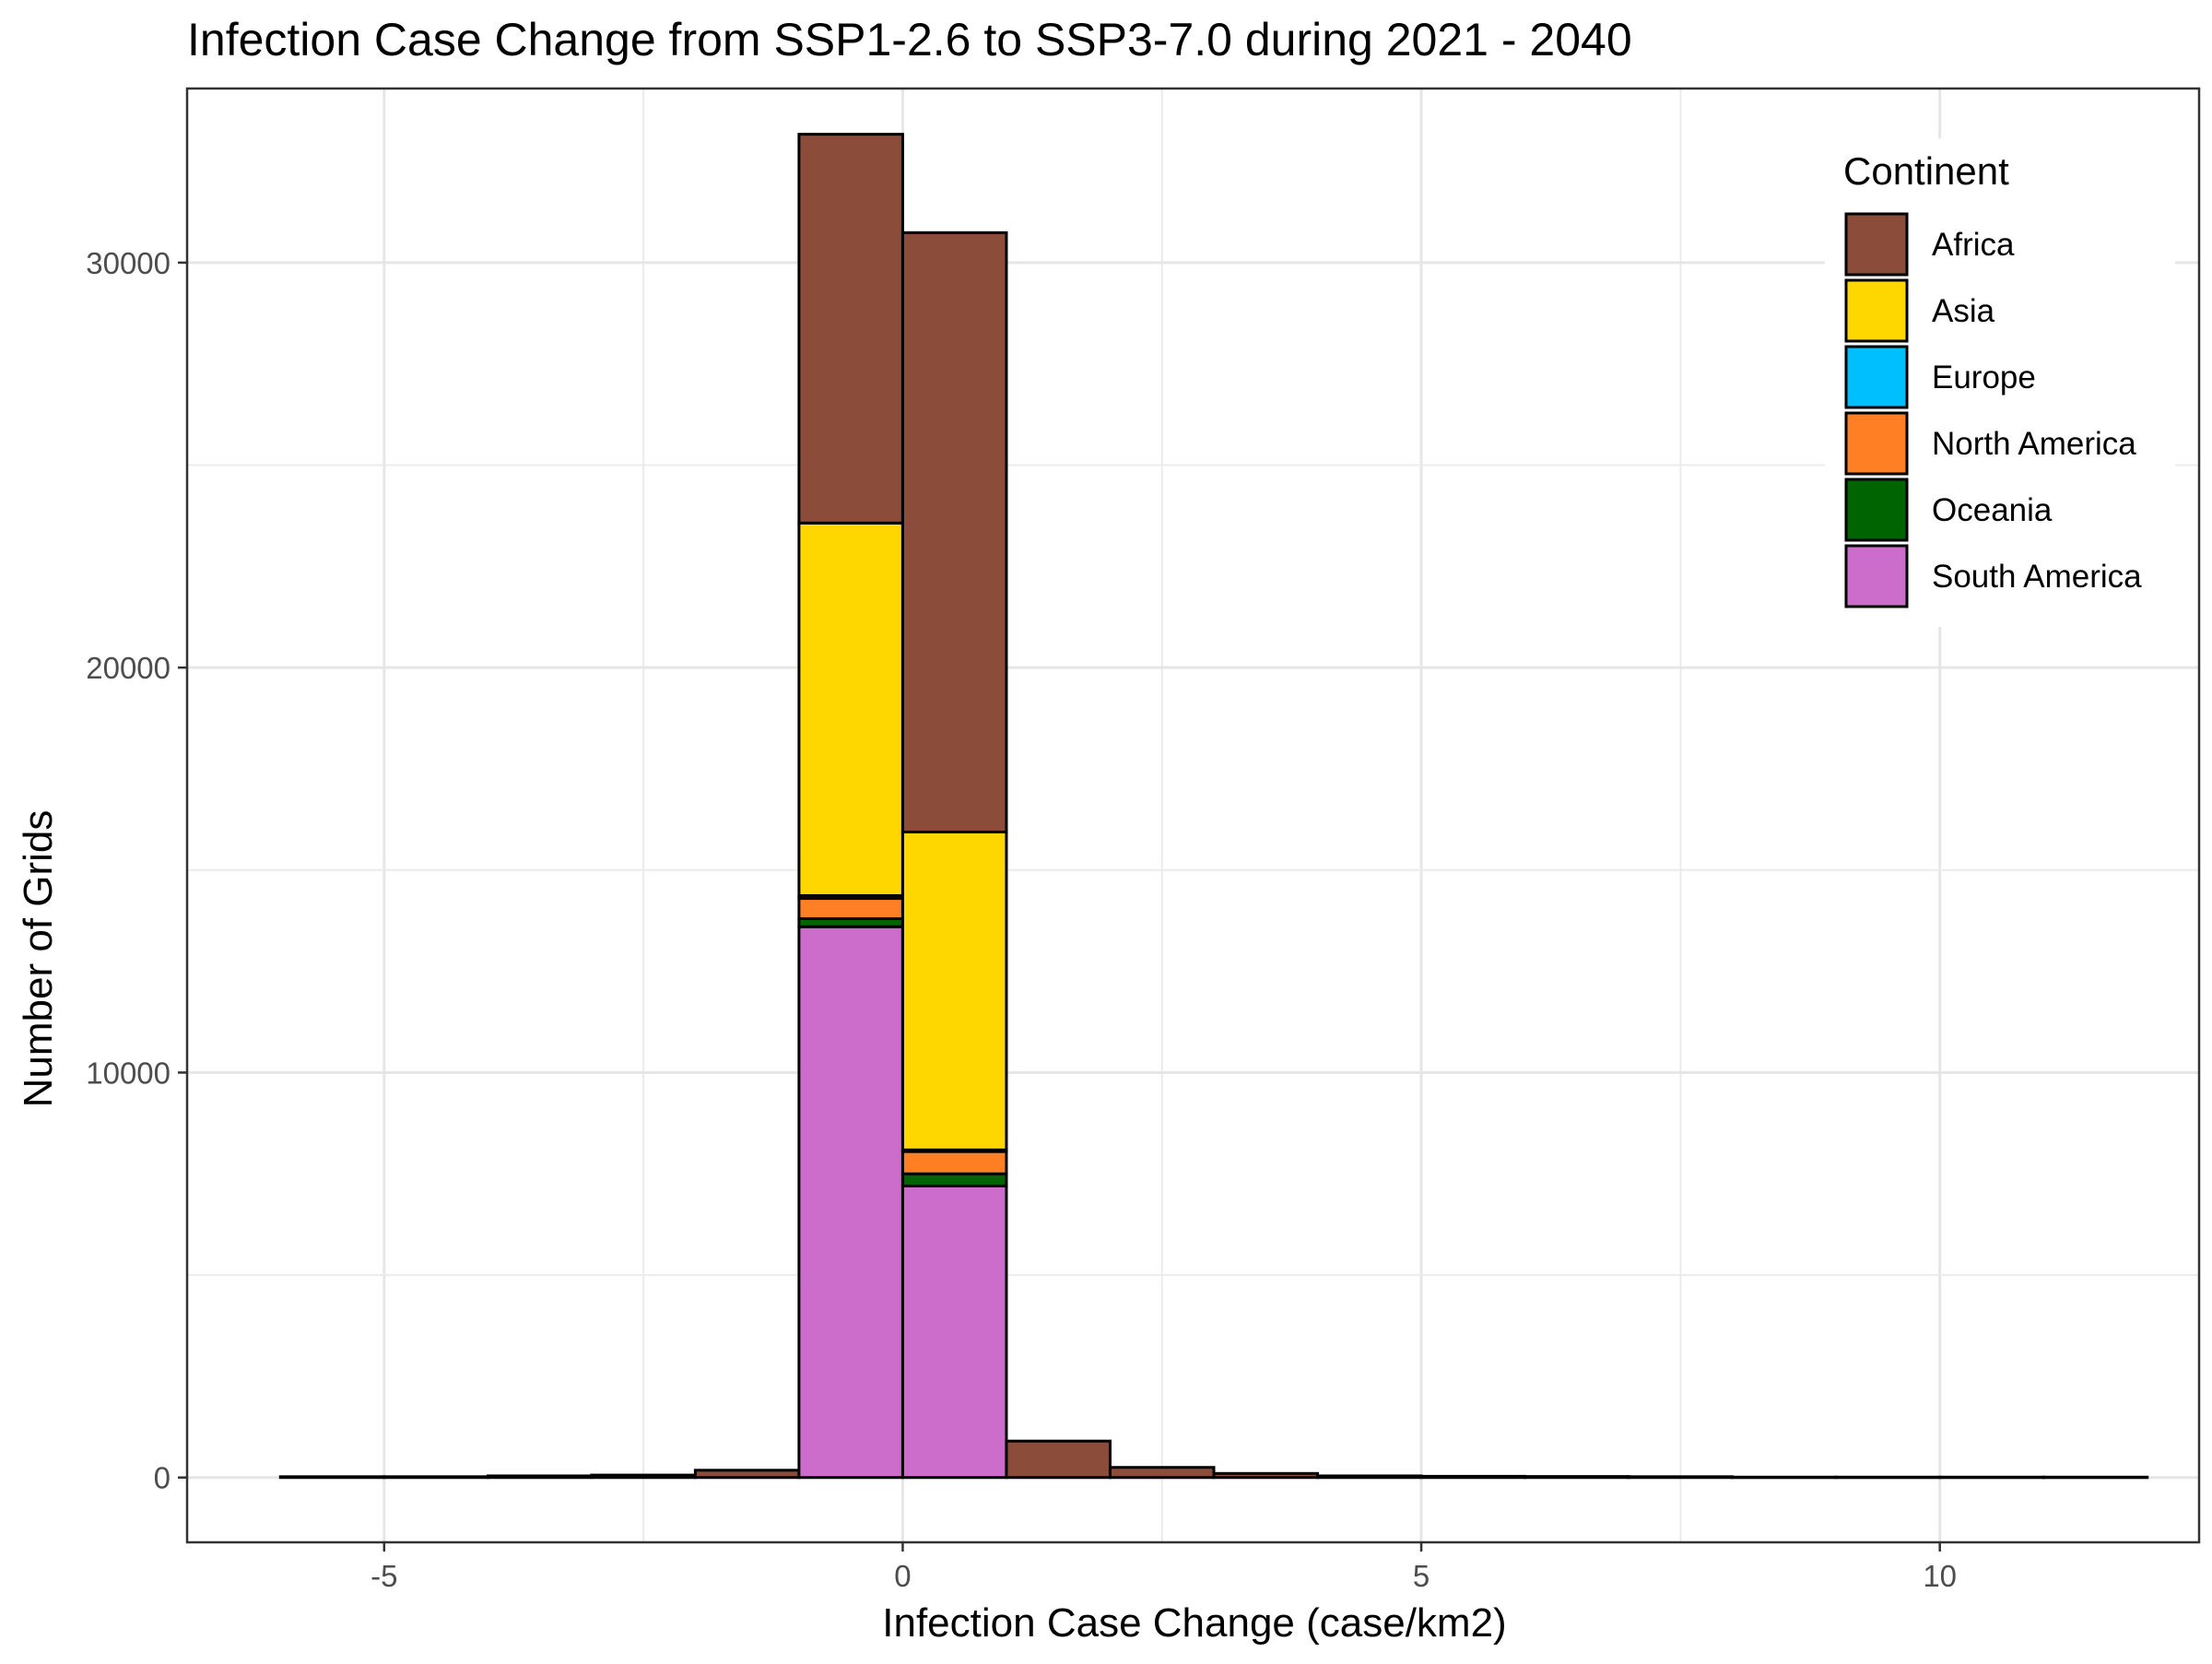 This screenshot has height=1664, width=2212. Describe the element at coordinates (128, 668) in the screenshot. I see `y-tick-label: 20000` at that location.